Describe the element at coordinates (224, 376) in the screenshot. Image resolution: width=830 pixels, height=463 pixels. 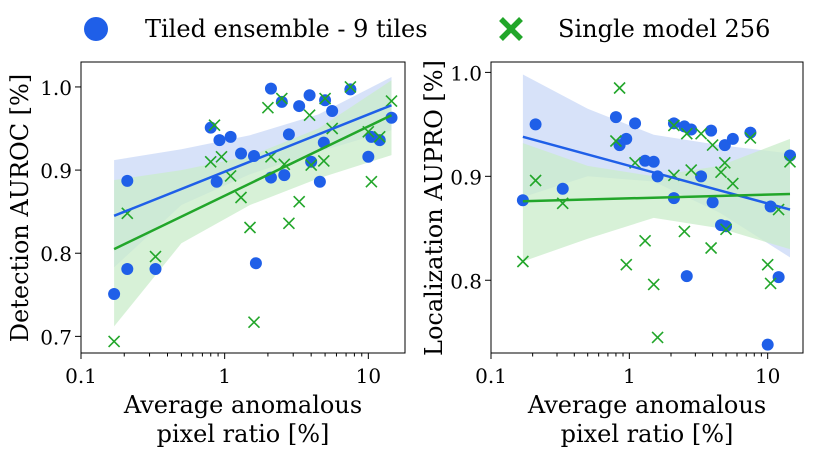
I see `x-tick-label: 1` at that location.